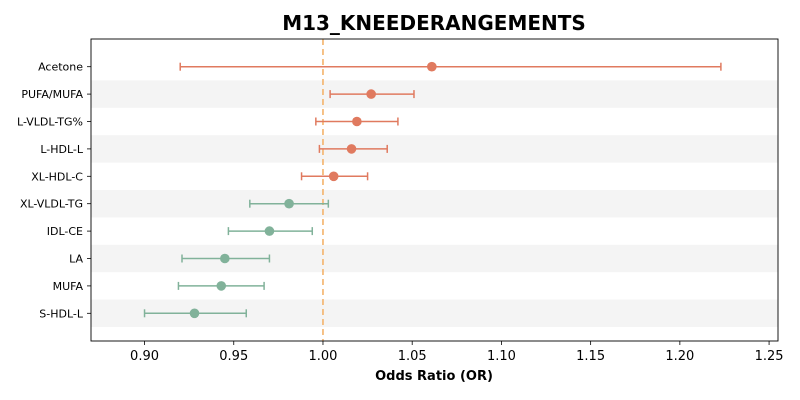 This screenshot has height=400, width=800. What do you see at coordinates (65, 231) in the screenshot?
I see `y-tick-label: IDL-CE` at bounding box center [65, 231].